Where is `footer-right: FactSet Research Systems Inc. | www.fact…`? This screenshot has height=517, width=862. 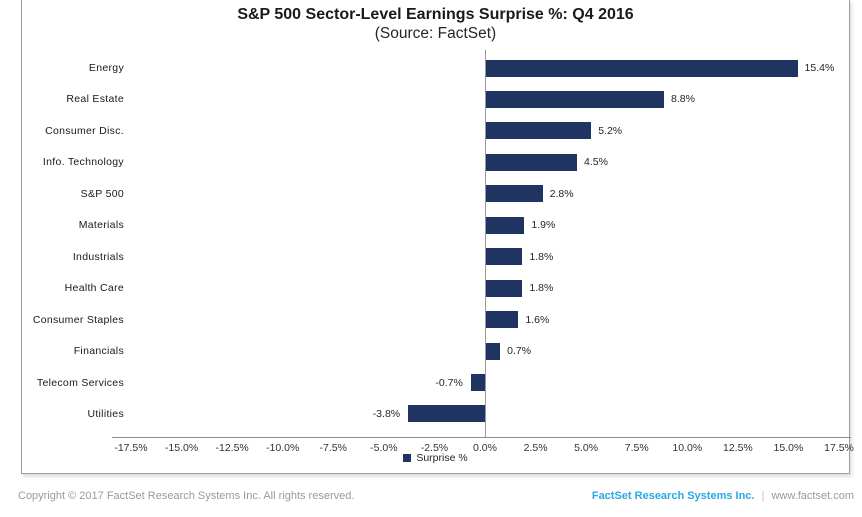
footer-right: FactSet Research Systems Inc. | www.fact… is located at coordinates (723, 496).